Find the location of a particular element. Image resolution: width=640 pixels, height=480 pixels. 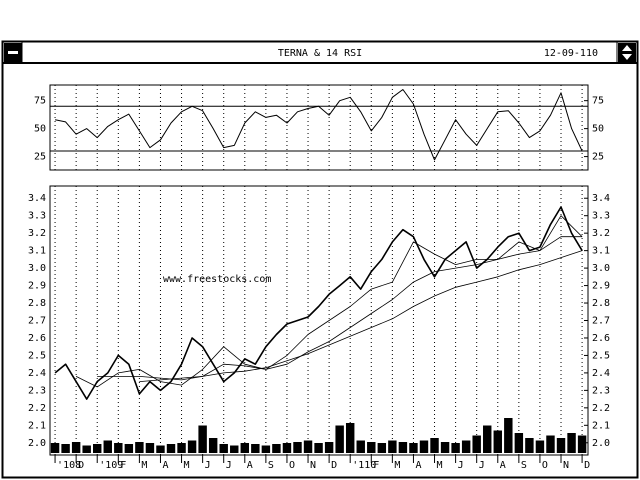

y-tick-label: 2.9 is located at coordinates (37, 286).